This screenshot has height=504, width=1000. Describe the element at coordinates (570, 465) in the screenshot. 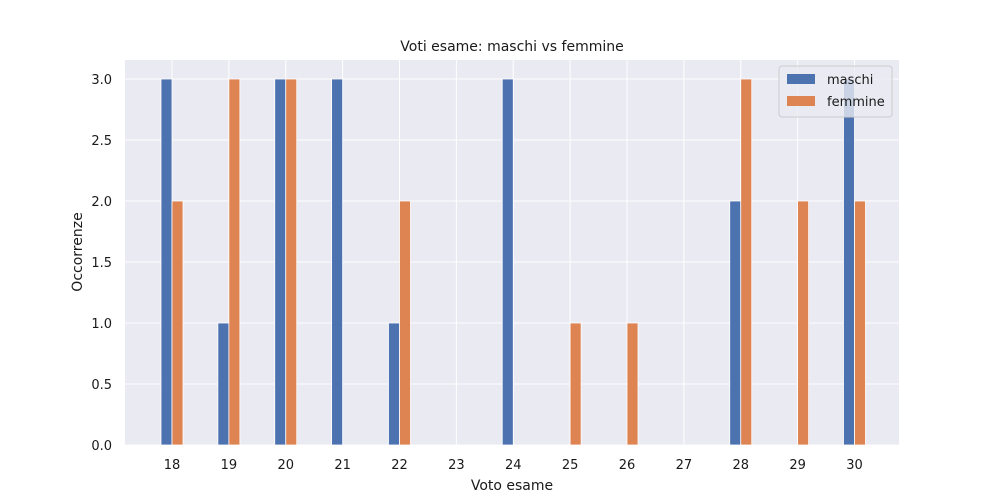

I see `x-tick-label: 25` at that location.